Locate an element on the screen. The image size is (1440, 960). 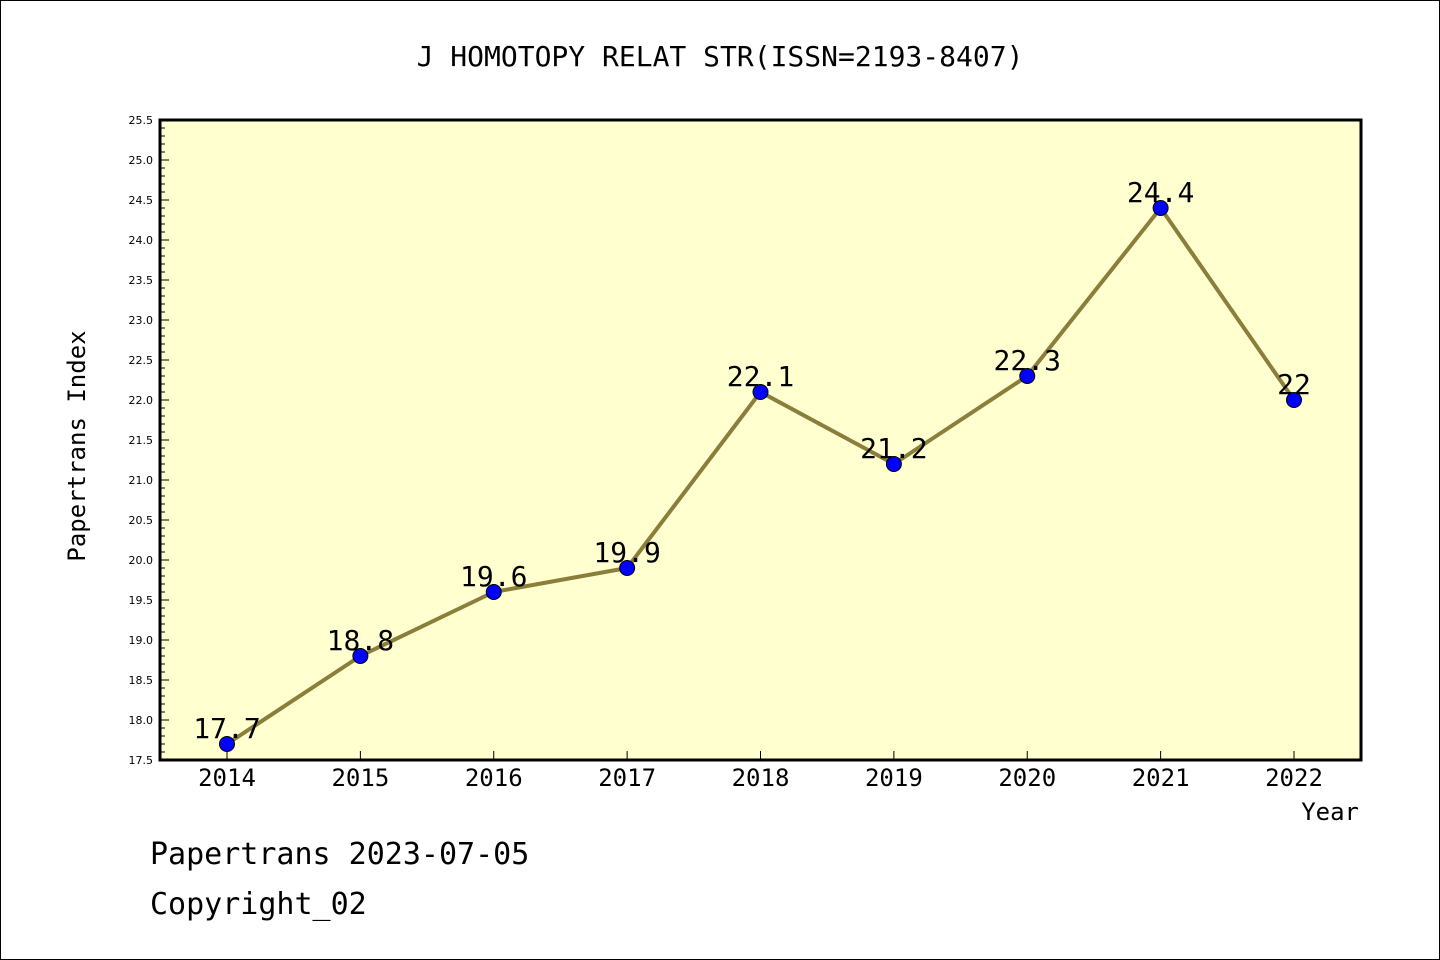
y-tick-label: 23.0 is located at coordinates (141, 320).